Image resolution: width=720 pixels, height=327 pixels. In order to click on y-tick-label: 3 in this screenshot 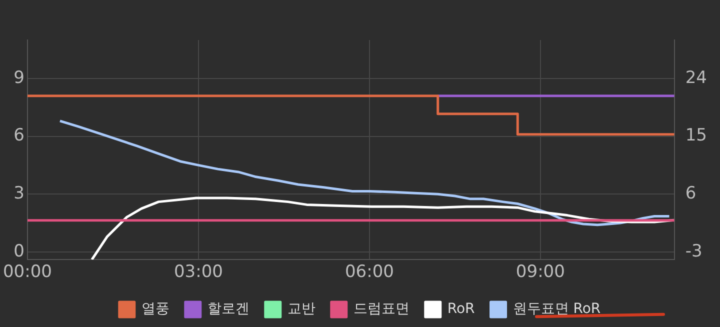, I will do `click(19, 194)`.